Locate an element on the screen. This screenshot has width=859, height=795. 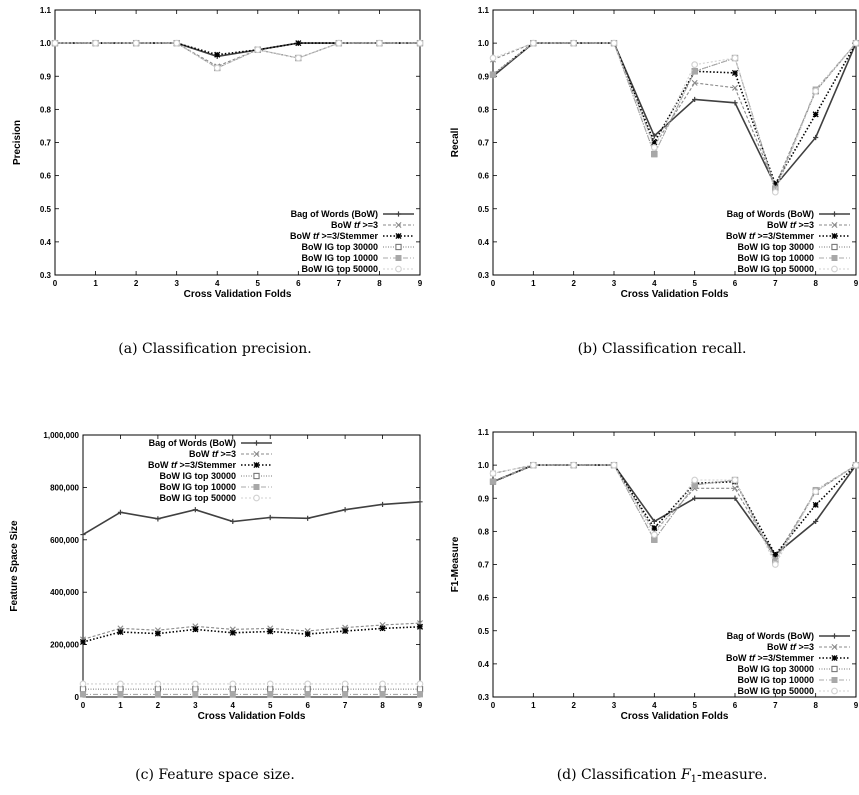
legend-label-part: BoW IG top 30000 is located at coordinates (775, 669).